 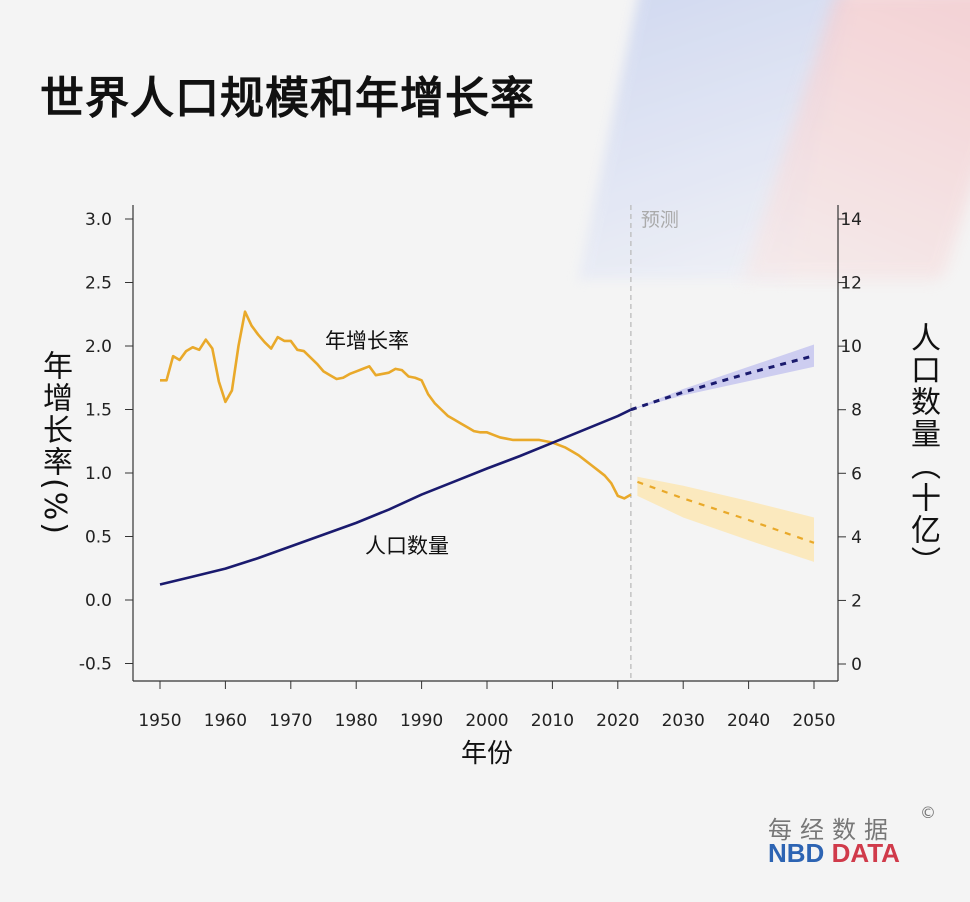 I want to click on y-right-tick-label: 10, so click(x=851, y=347).